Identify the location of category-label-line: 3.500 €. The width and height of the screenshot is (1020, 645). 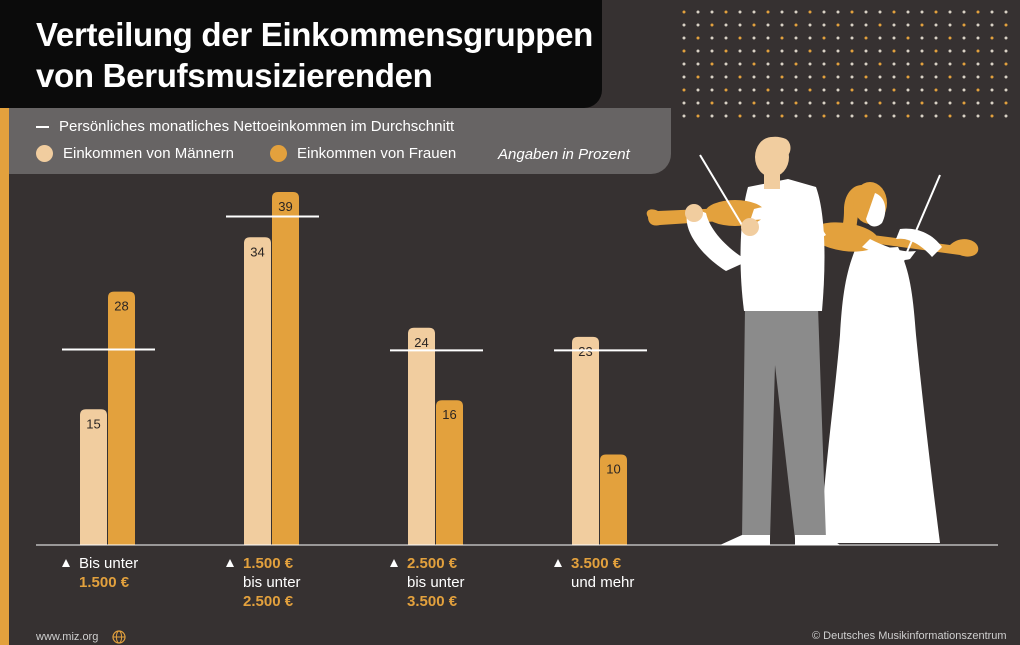
(432, 601).